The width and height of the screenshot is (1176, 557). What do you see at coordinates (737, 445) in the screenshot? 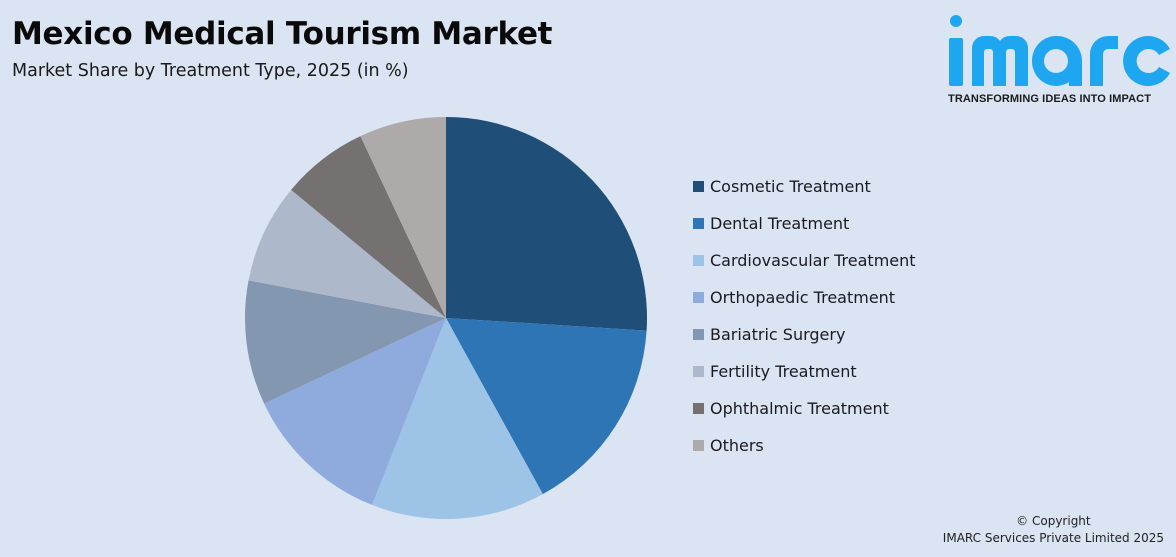
I see `legend-label: Others` at bounding box center [737, 445].